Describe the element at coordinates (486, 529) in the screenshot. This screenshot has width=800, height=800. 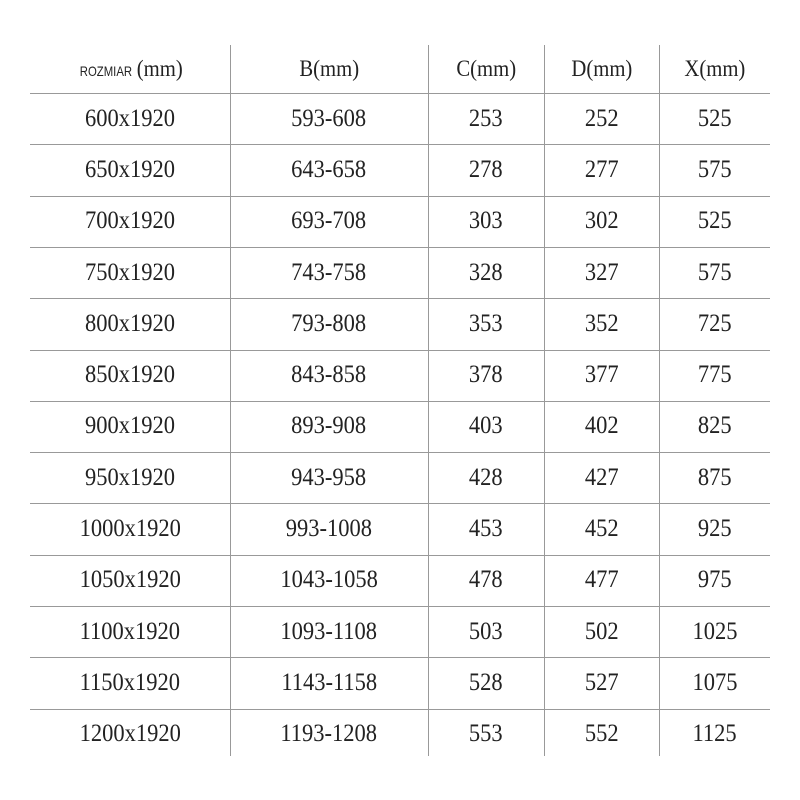
I see `cell-value: 453` at that location.